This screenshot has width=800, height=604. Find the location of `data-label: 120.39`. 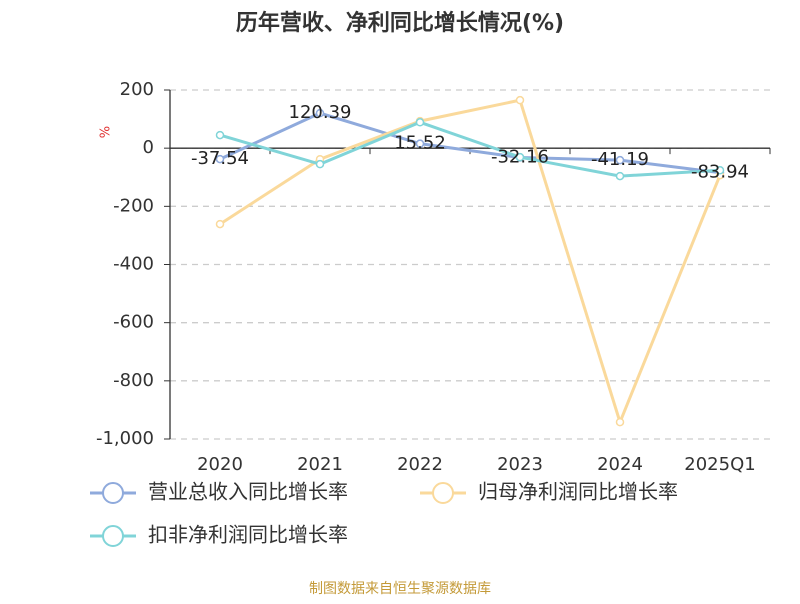

data-label: 120.39 is located at coordinates (320, 112).